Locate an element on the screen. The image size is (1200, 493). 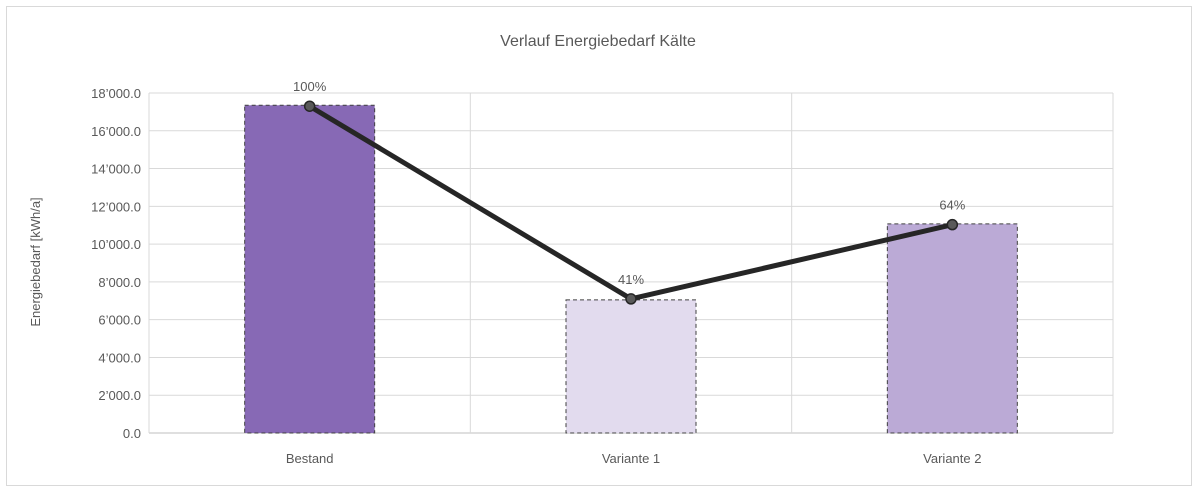
category-label: Variante 2 is located at coordinates (952, 458).